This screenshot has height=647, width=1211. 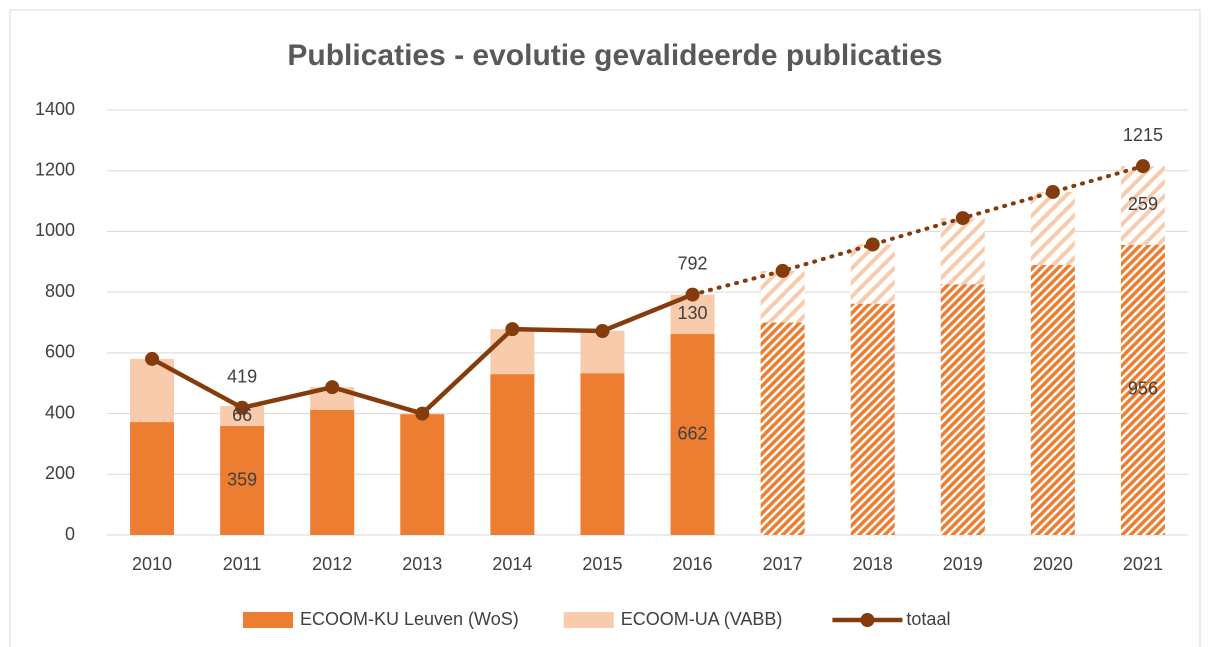 What do you see at coordinates (783, 564) in the screenshot?
I see `x-tick-label: 2017` at bounding box center [783, 564].